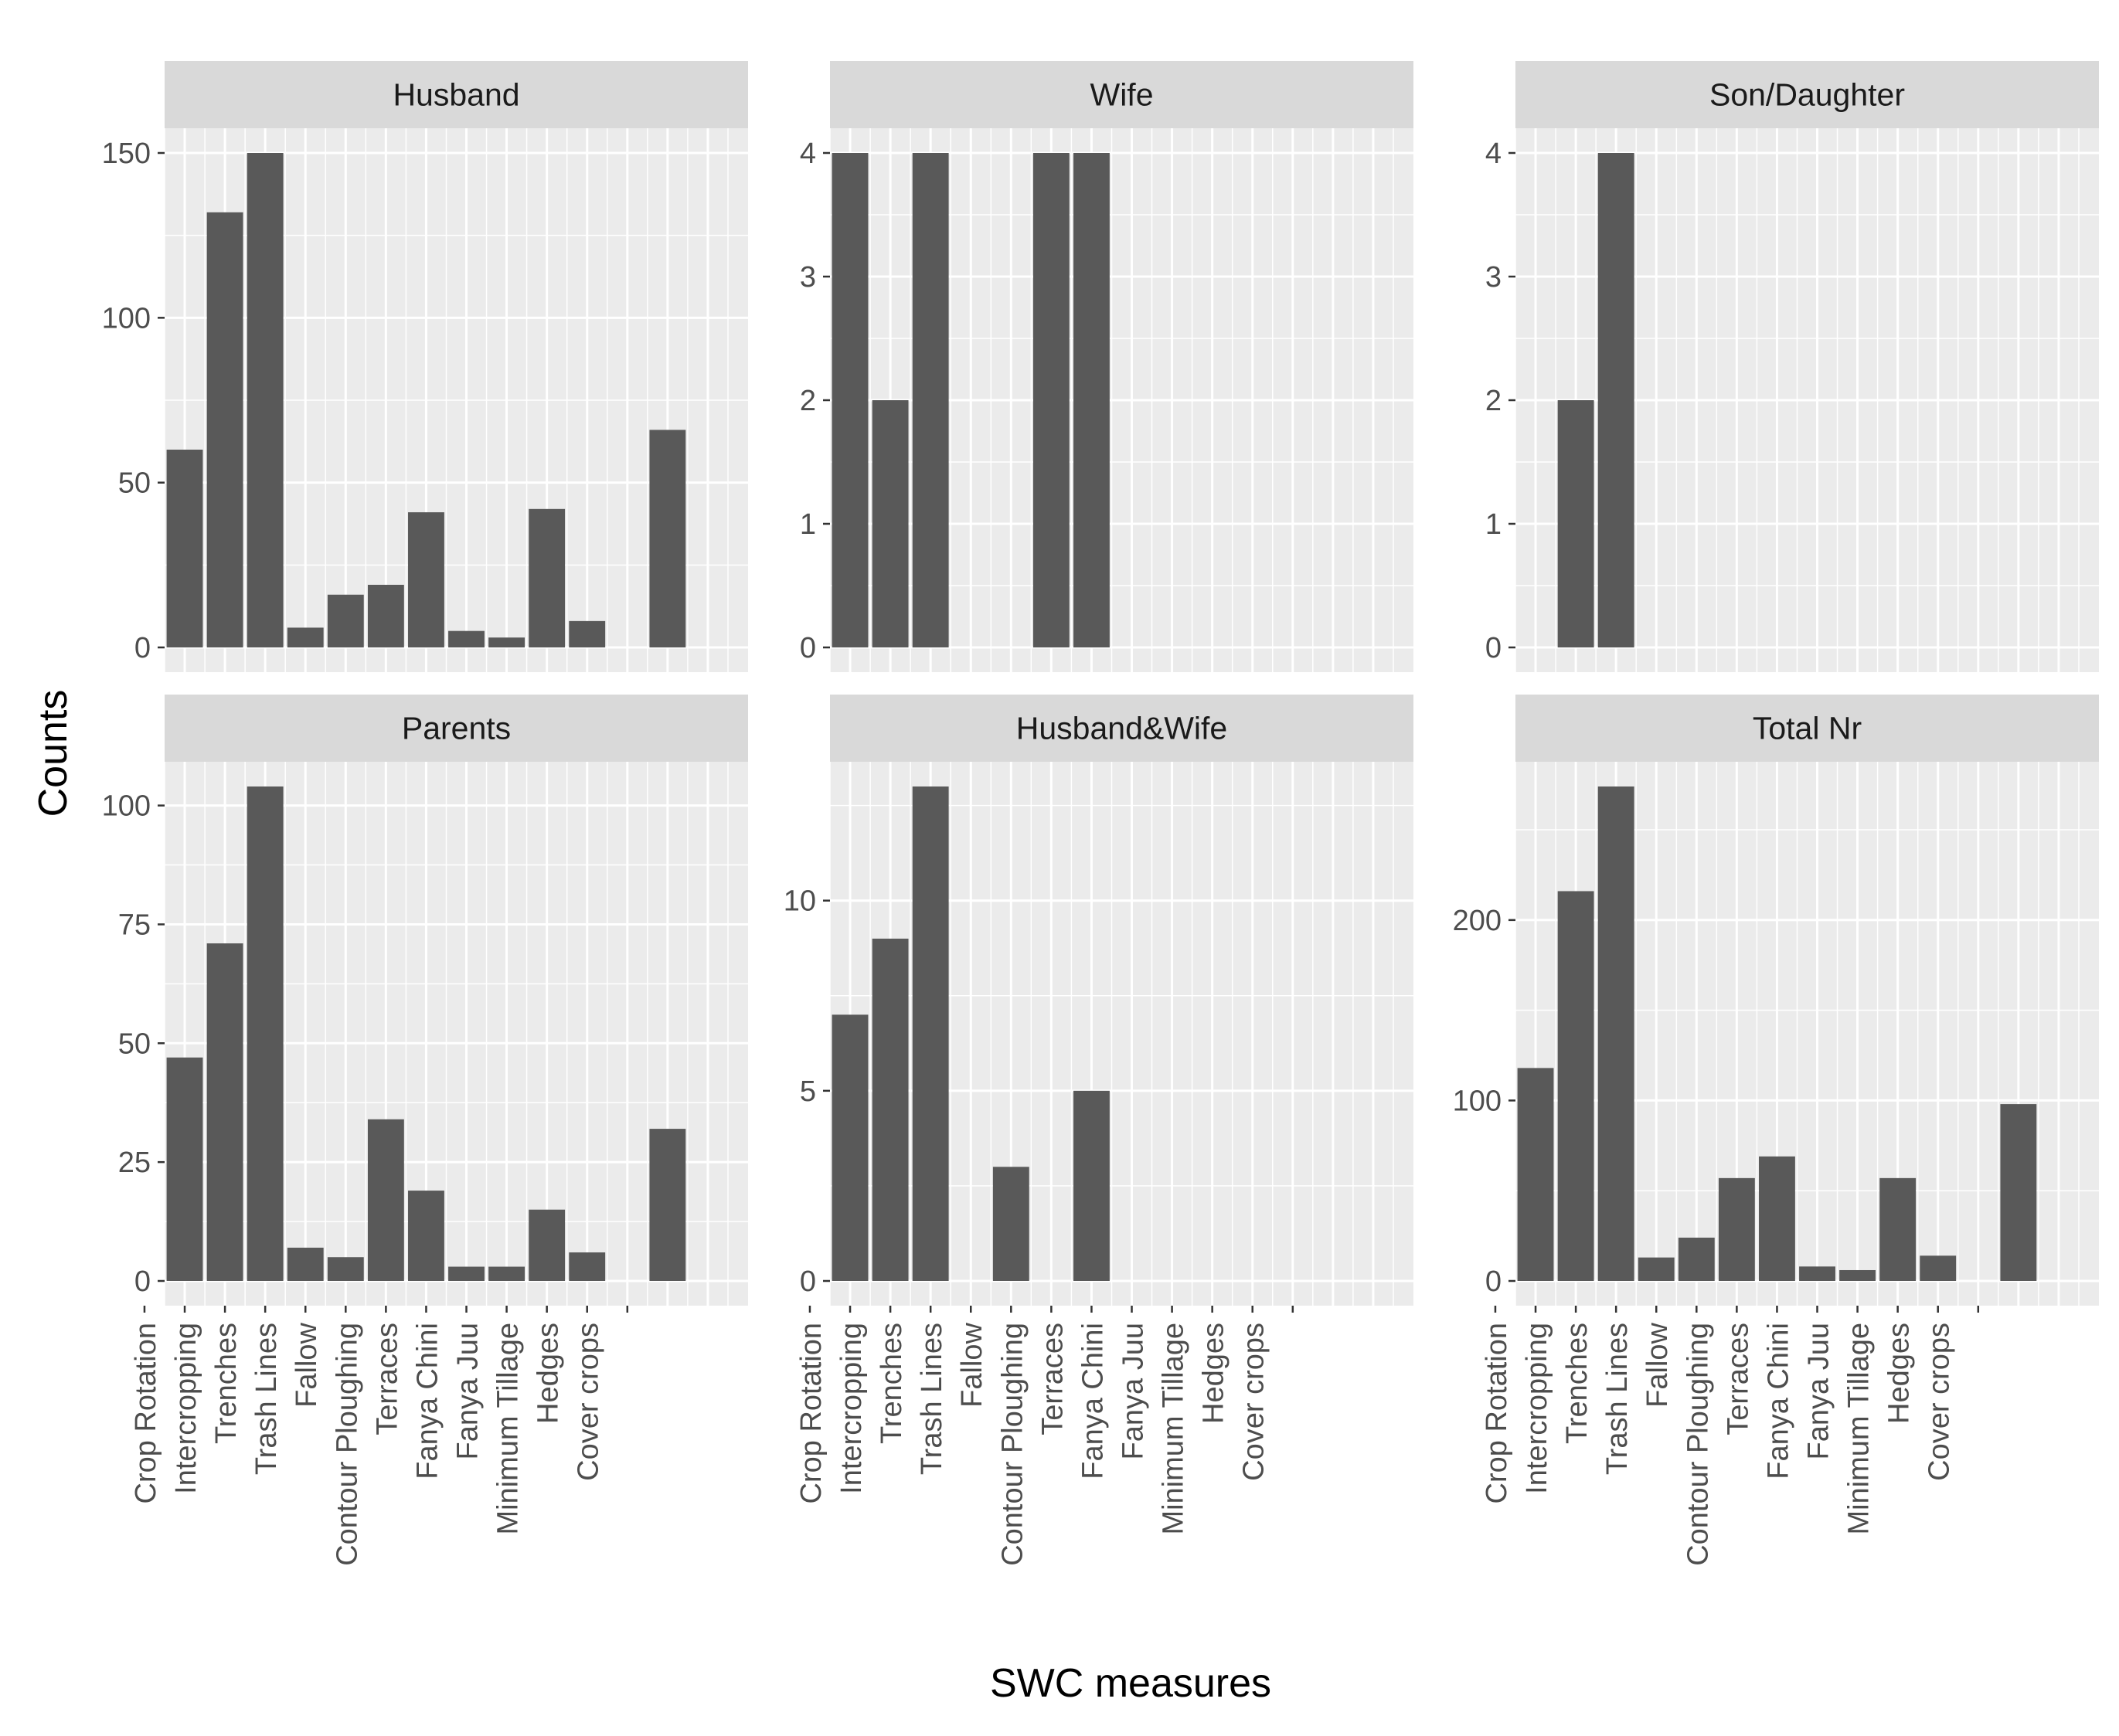 Image resolution: width=2119 pixels, height=1736 pixels. What do you see at coordinates (1792, 366) in the screenshot?
I see `facet-son-daughter: Son/Daughter 0 1 2 3 4` at bounding box center [1792, 366].